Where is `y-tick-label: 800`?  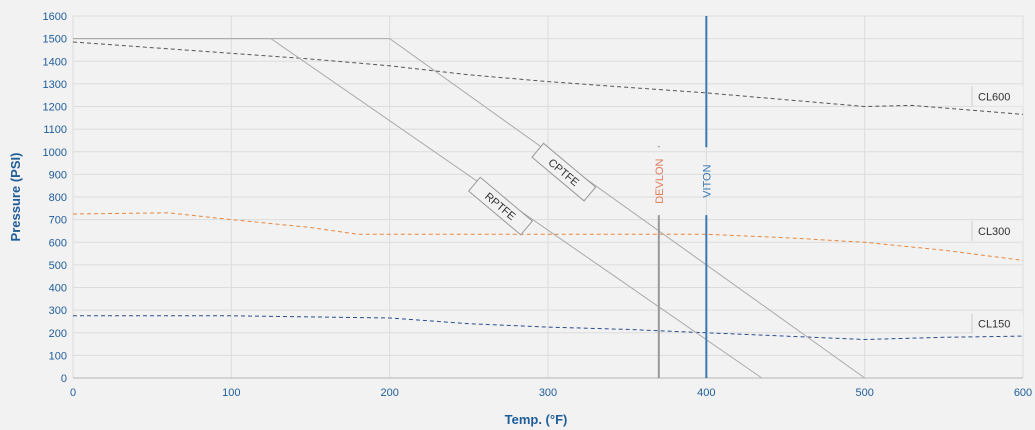
y-tick-label: 800 is located at coordinates (58, 198).